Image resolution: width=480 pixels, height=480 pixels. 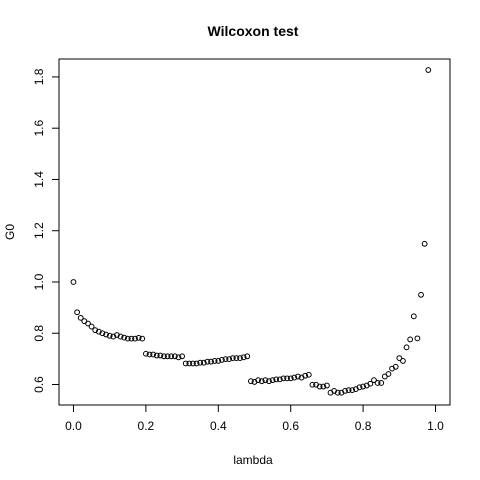 I want to click on x-axis: 0.0 0.2 0.4 0.6 0.8 1.0, so click(x=254, y=418).